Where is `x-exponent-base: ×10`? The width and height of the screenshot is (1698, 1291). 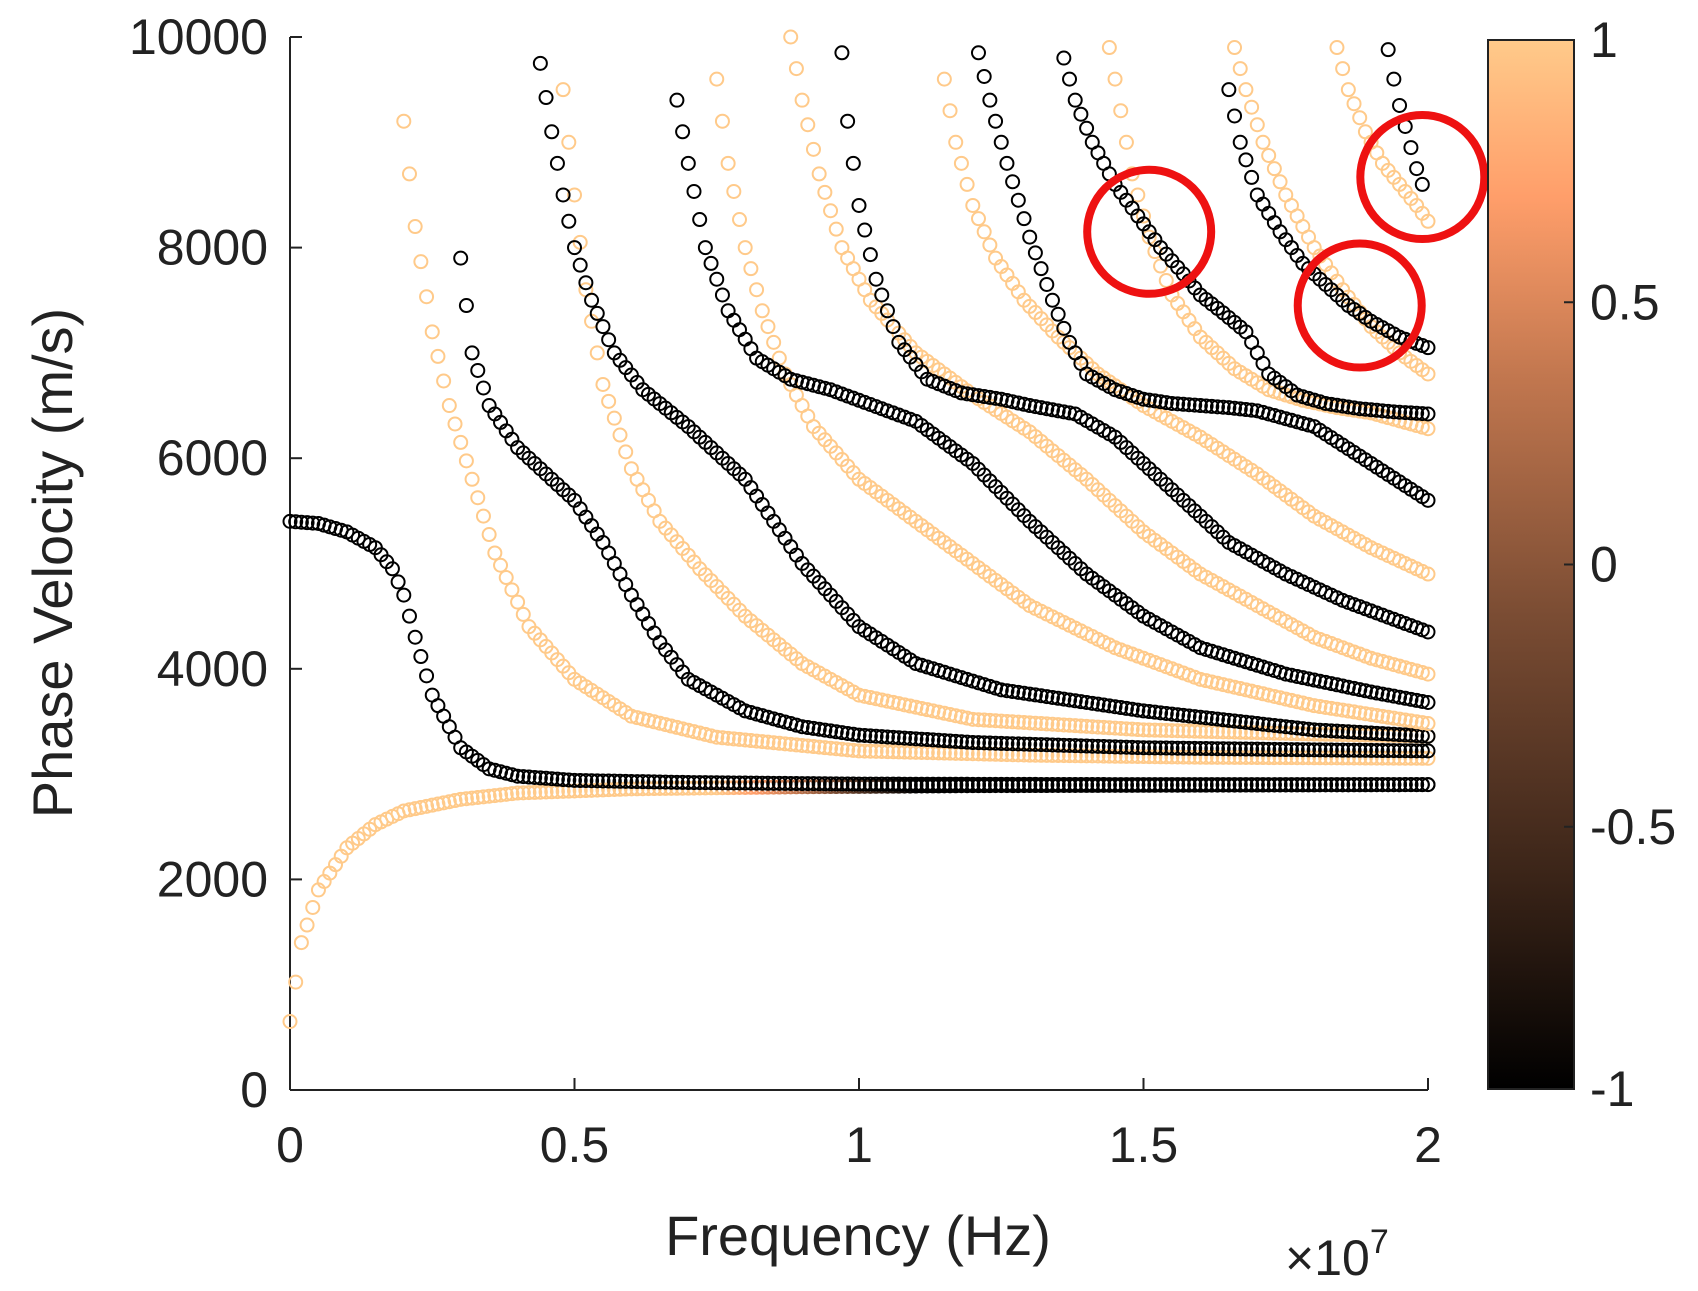
x-exponent-base: ×10 is located at coordinates (1327, 1258).